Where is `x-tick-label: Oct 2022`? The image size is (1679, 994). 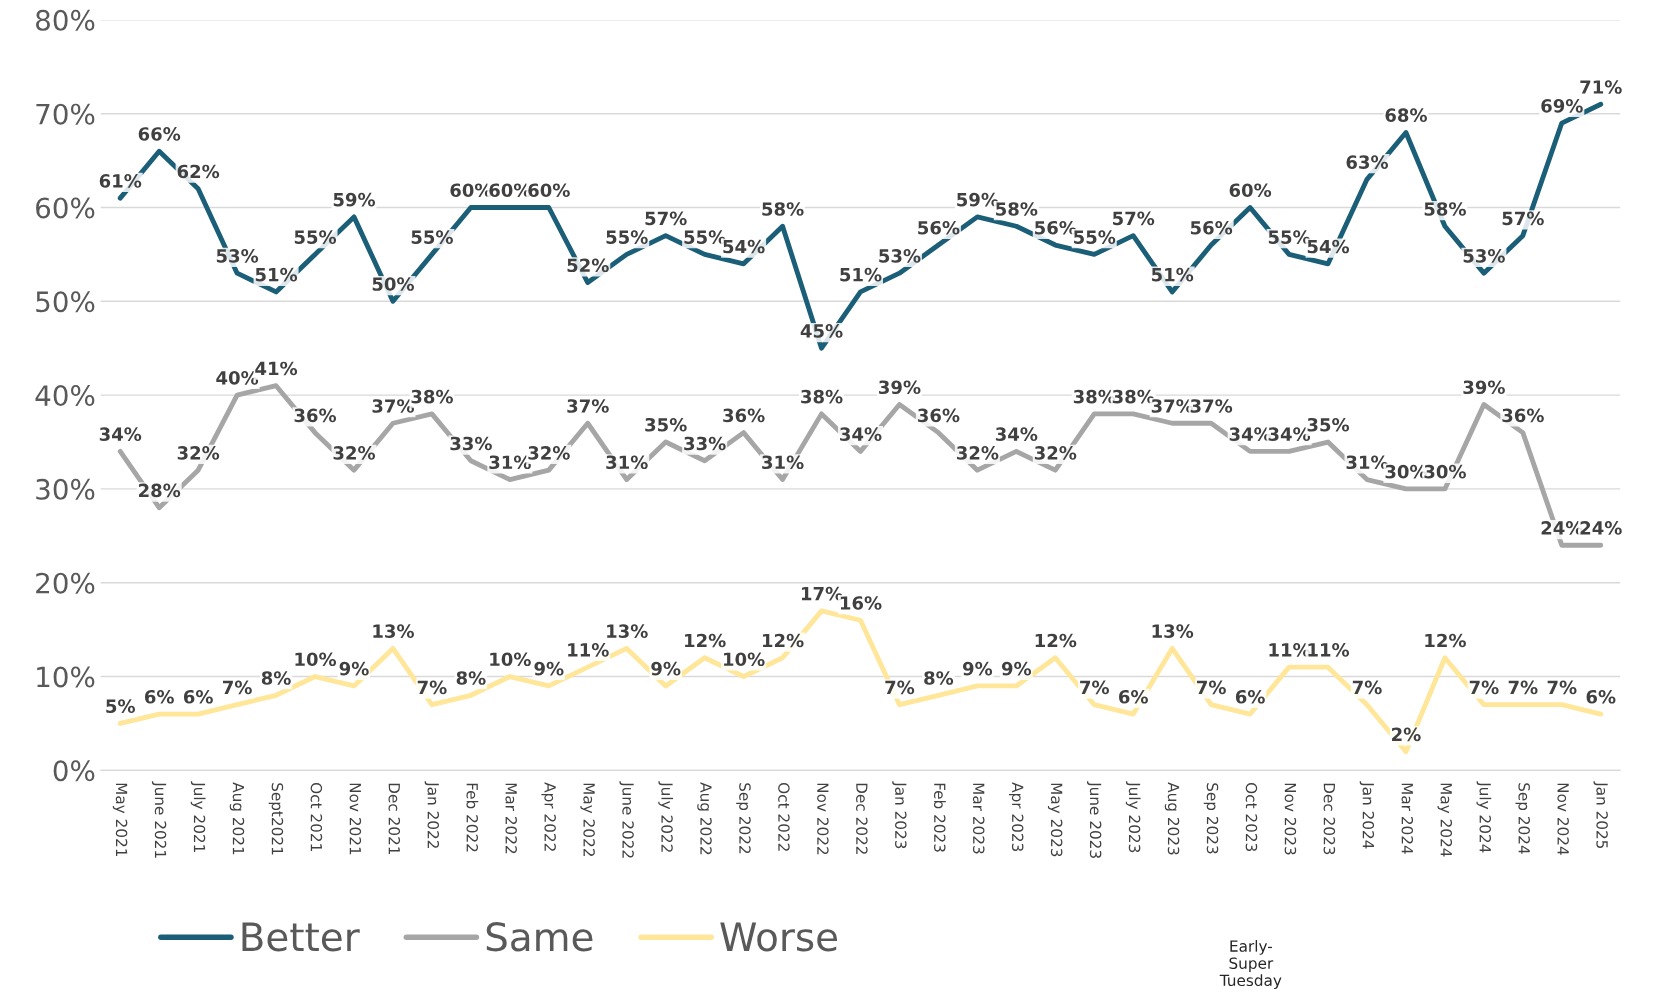
x-tick-label: Oct 2022 is located at coordinates (784, 817).